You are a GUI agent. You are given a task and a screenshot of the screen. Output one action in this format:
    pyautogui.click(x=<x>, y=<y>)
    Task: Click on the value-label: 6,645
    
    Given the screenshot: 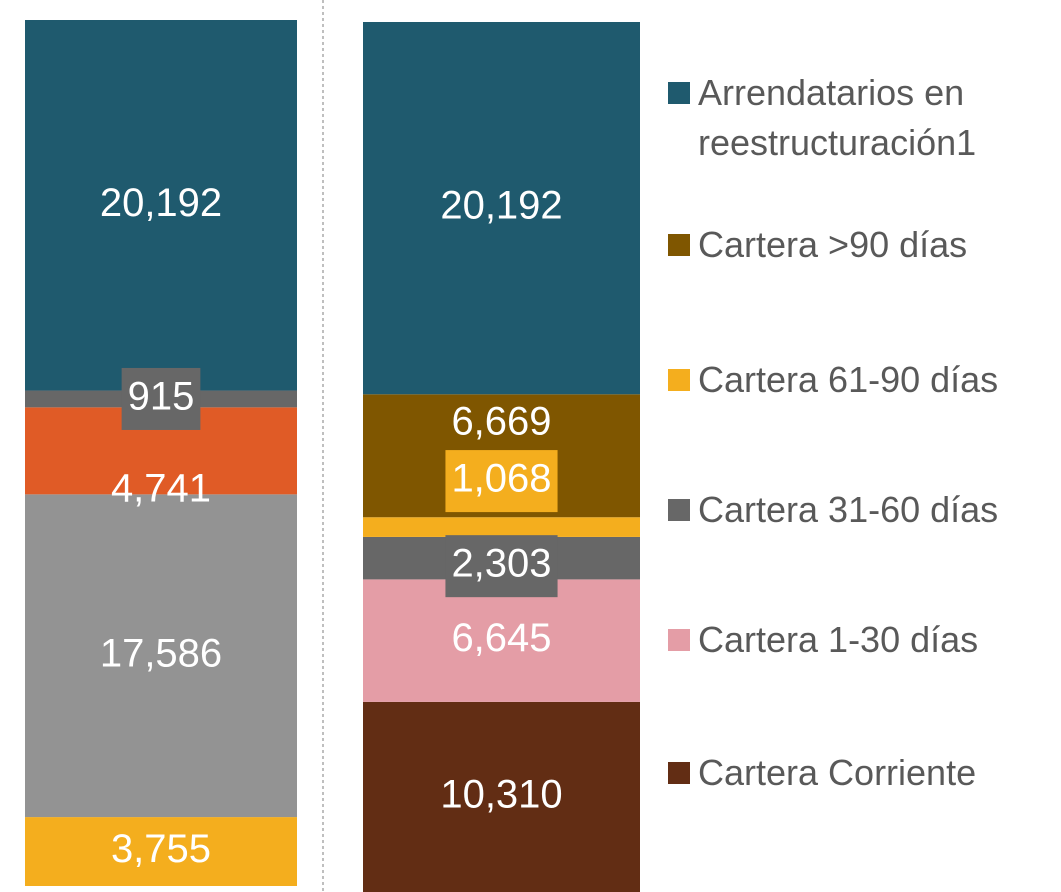 What is the action you would take?
    pyautogui.click(x=501, y=638)
    